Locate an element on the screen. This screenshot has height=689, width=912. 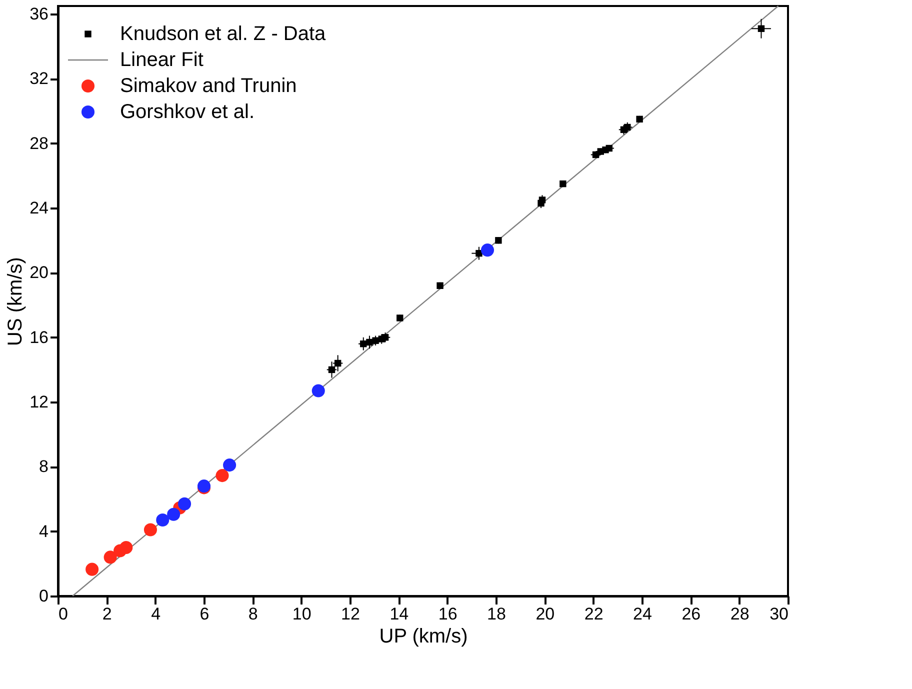
x-tick-label: 2 is located at coordinates (107, 614).